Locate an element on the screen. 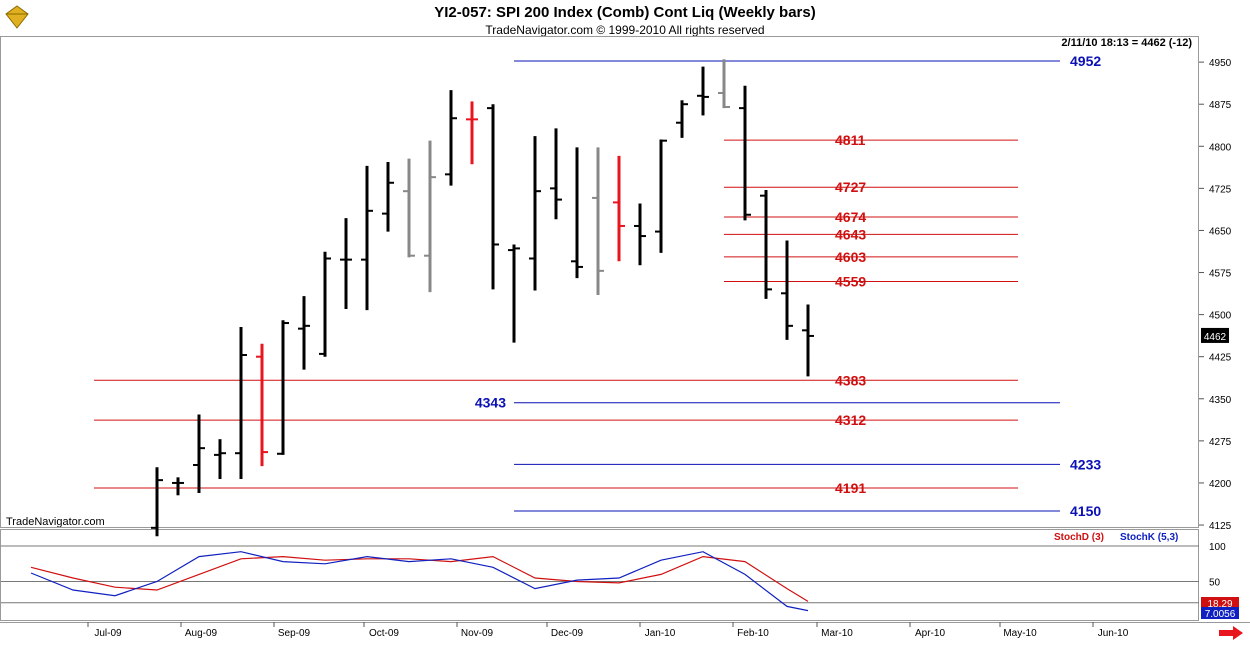 The width and height of the screenshot is (1250, 645). stoch-axis-label: 50 is located at coordinates (1215, 583).